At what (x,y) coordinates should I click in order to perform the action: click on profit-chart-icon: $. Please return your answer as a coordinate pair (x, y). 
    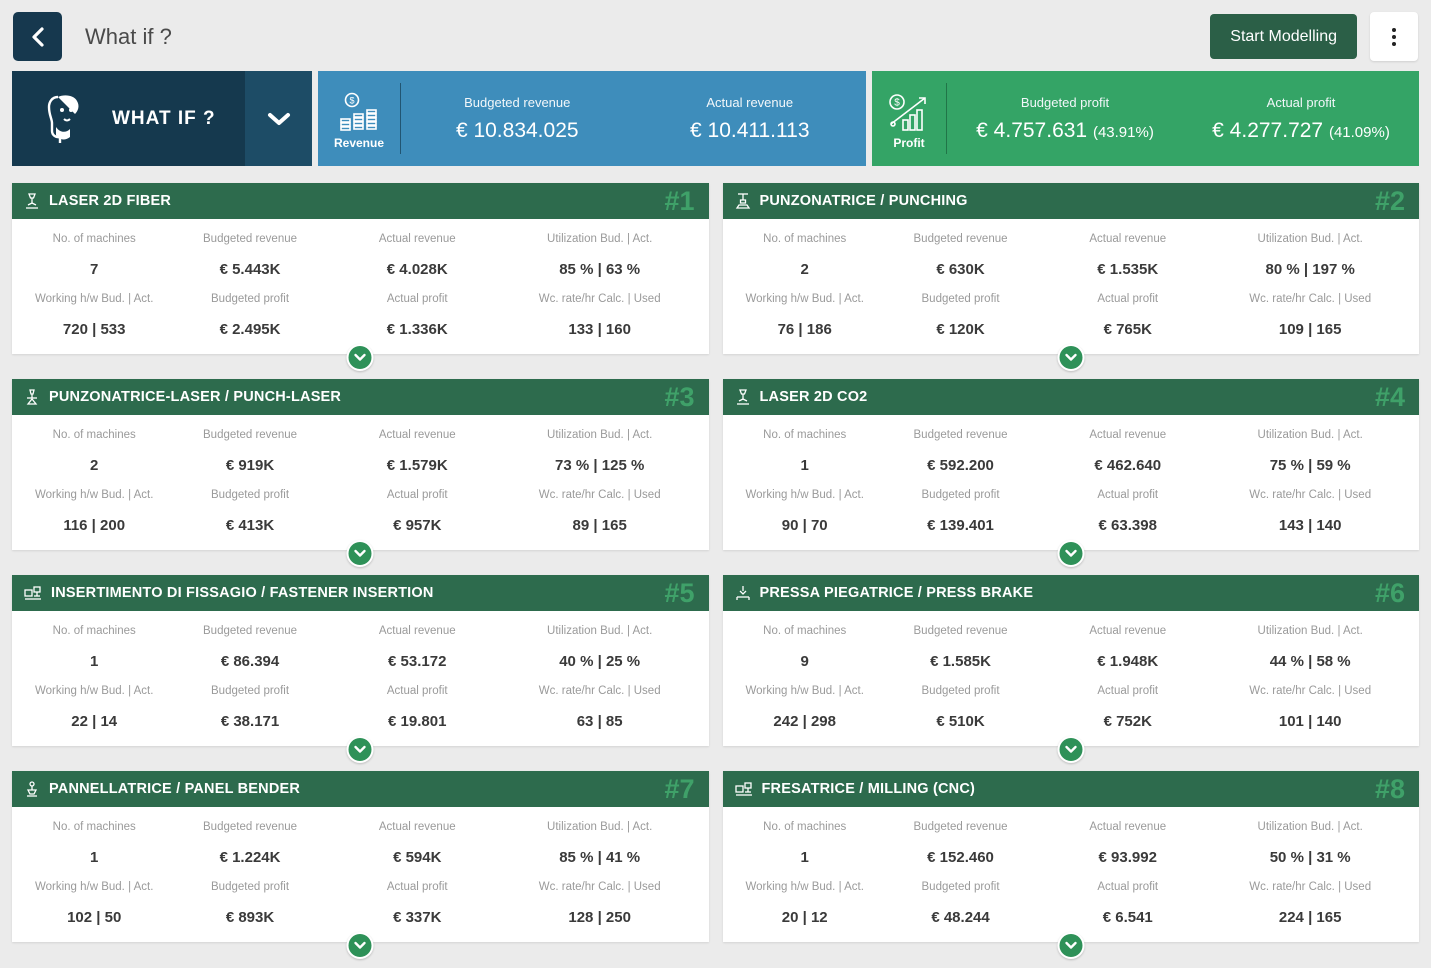
    Looking at the image, I should click on (909, 112).